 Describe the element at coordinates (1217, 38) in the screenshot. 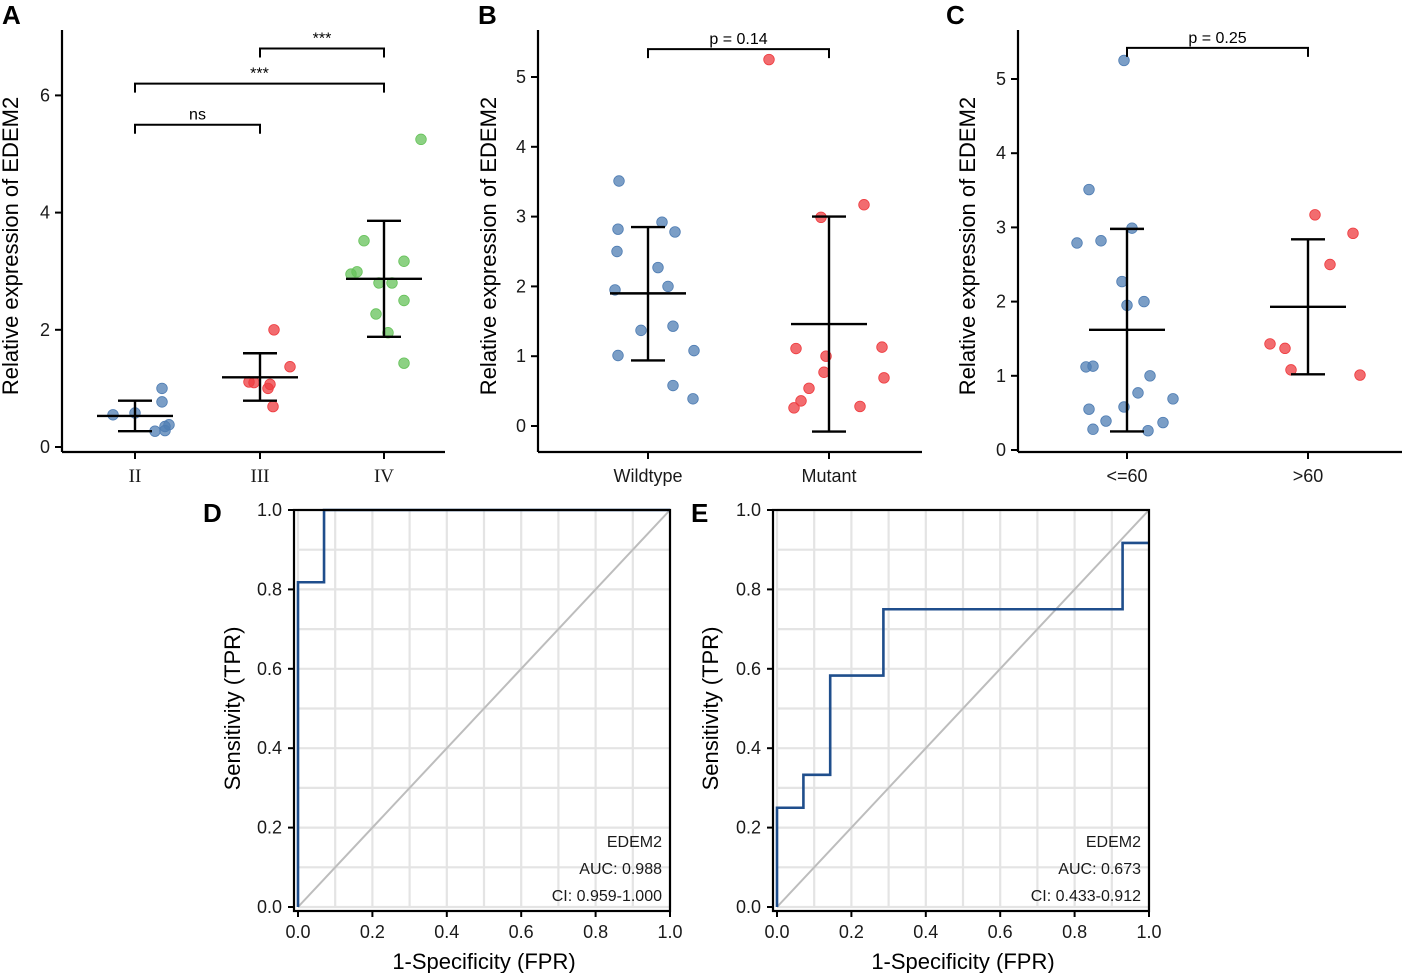

I see `significance-label: p = 0.25` at that location.